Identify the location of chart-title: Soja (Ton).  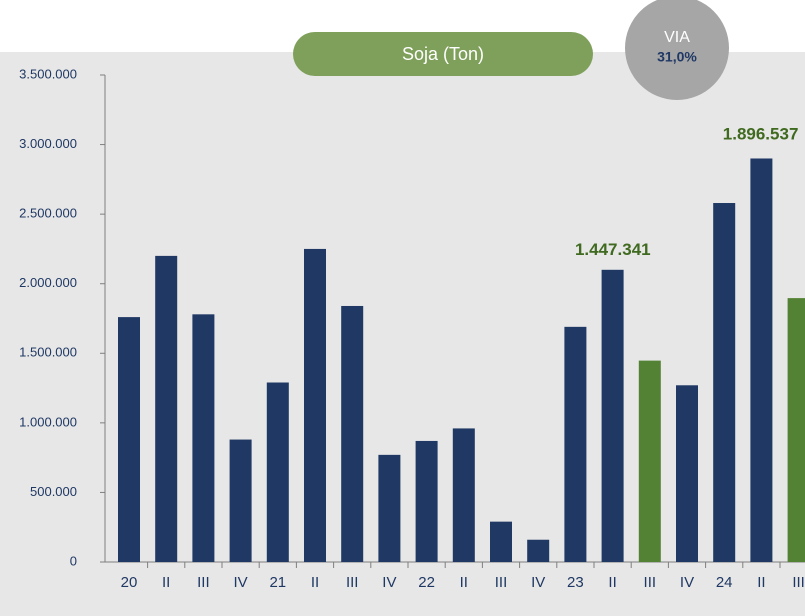
(443, 54).